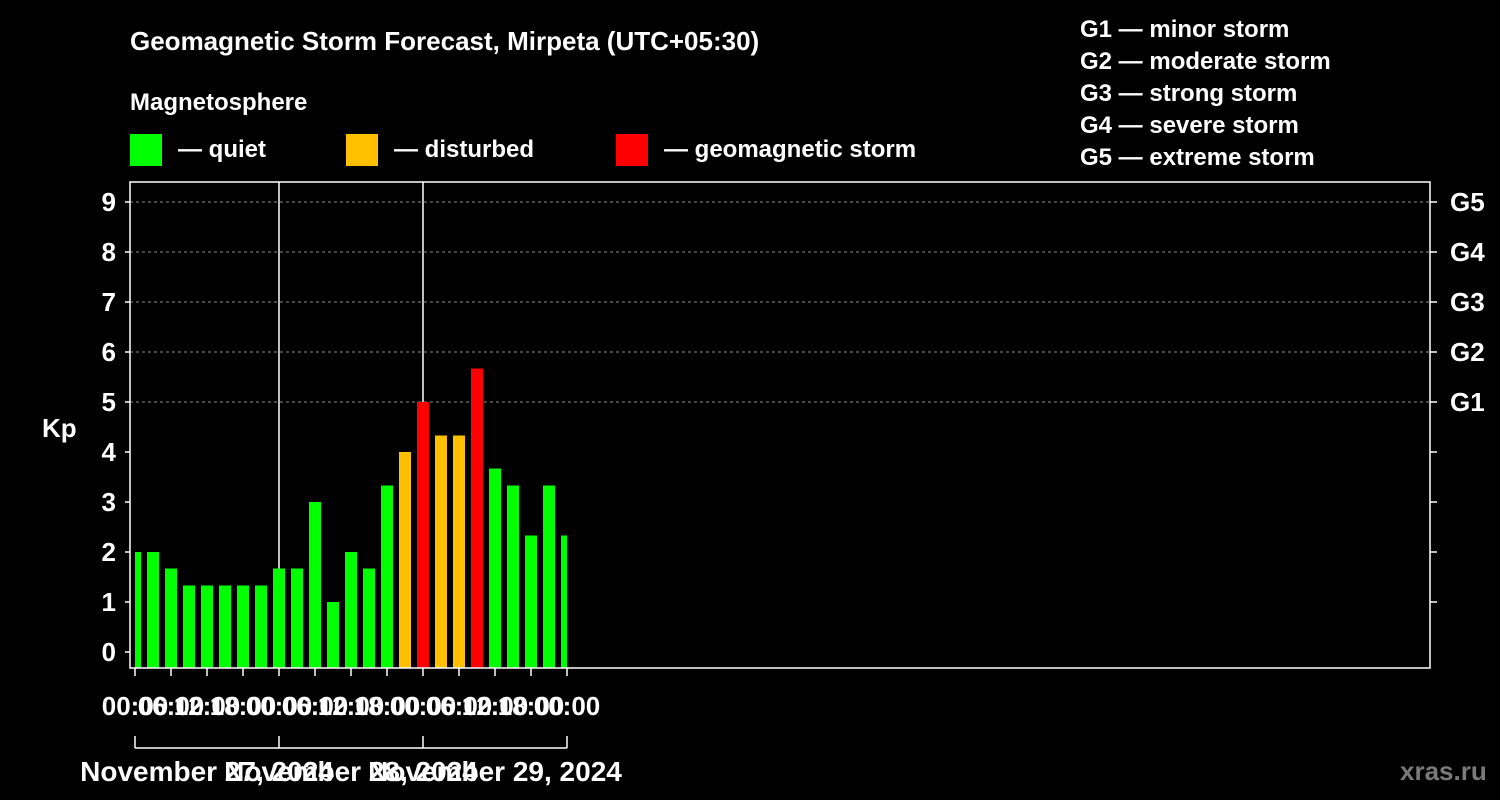  What do you see at coordinates (207, 771) in the screenshot?
I see `date-label: November 27, 2024` at bounding box center [207, 771].